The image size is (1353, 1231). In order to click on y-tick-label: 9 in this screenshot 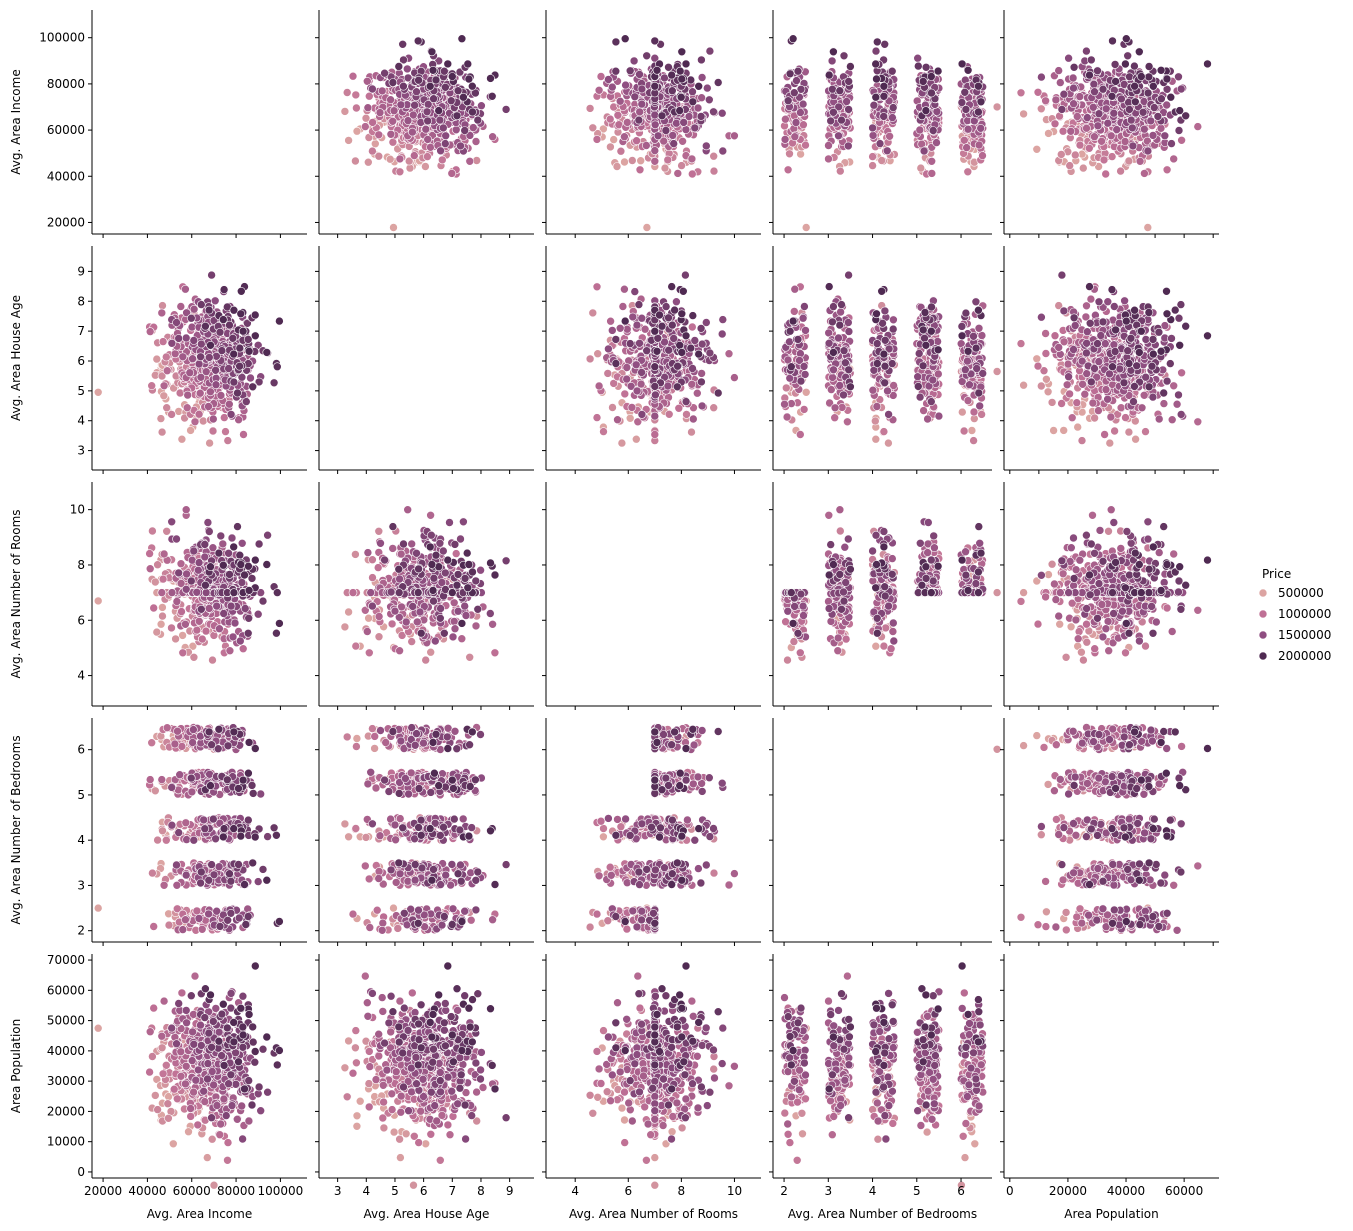, I will do `click(81, 271)`.